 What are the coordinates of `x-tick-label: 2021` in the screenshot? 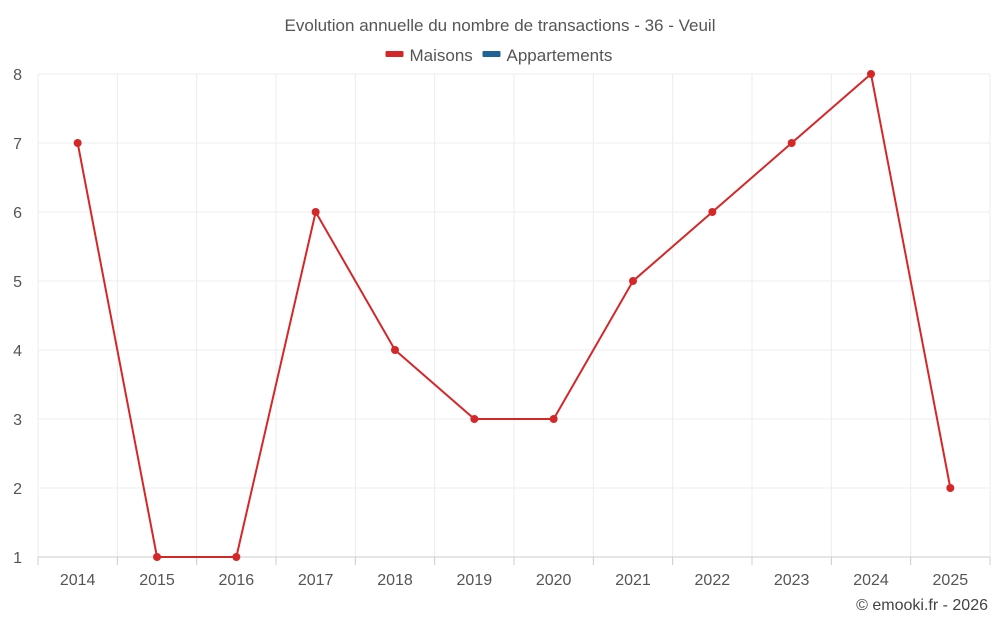 It's located at (633, 580).